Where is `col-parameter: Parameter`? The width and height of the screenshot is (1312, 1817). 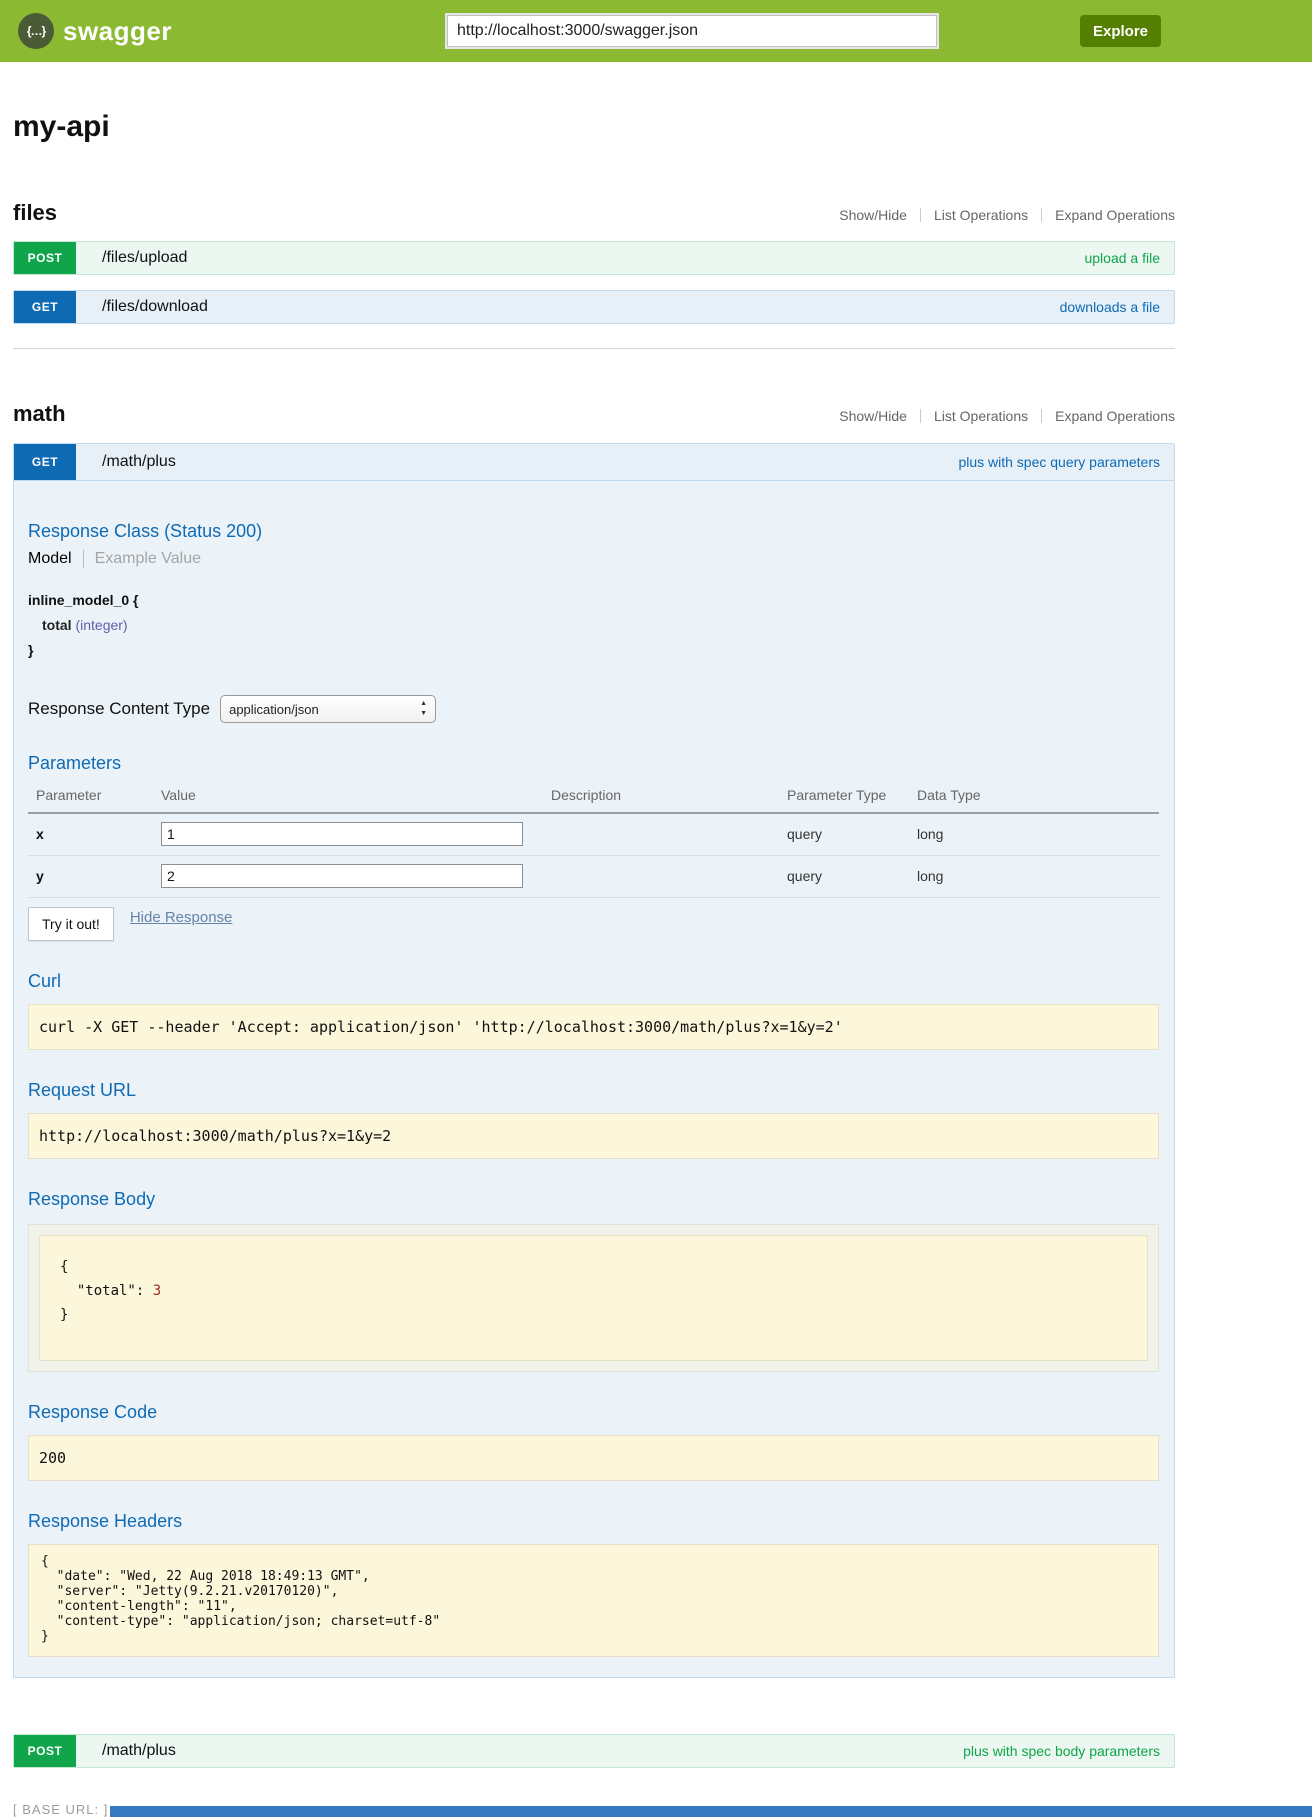
col-parameter: Parameter is located at coordinates (90, 797).